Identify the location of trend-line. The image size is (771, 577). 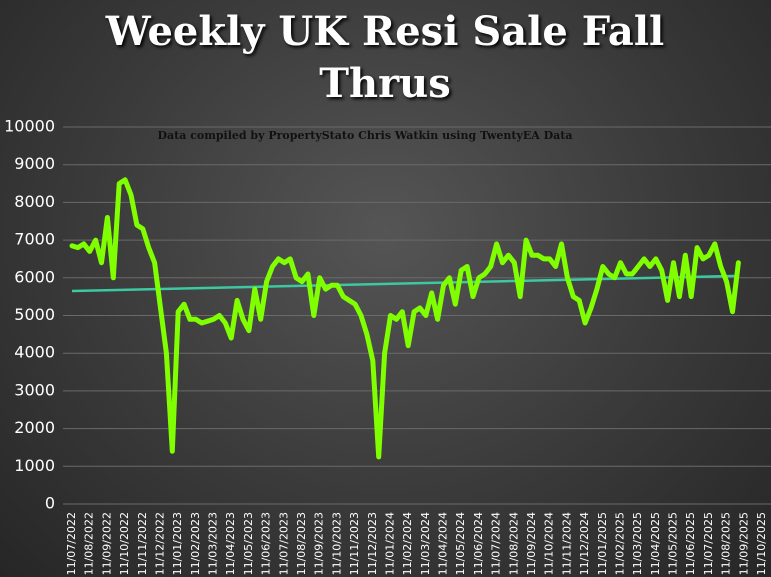
(405, 283).